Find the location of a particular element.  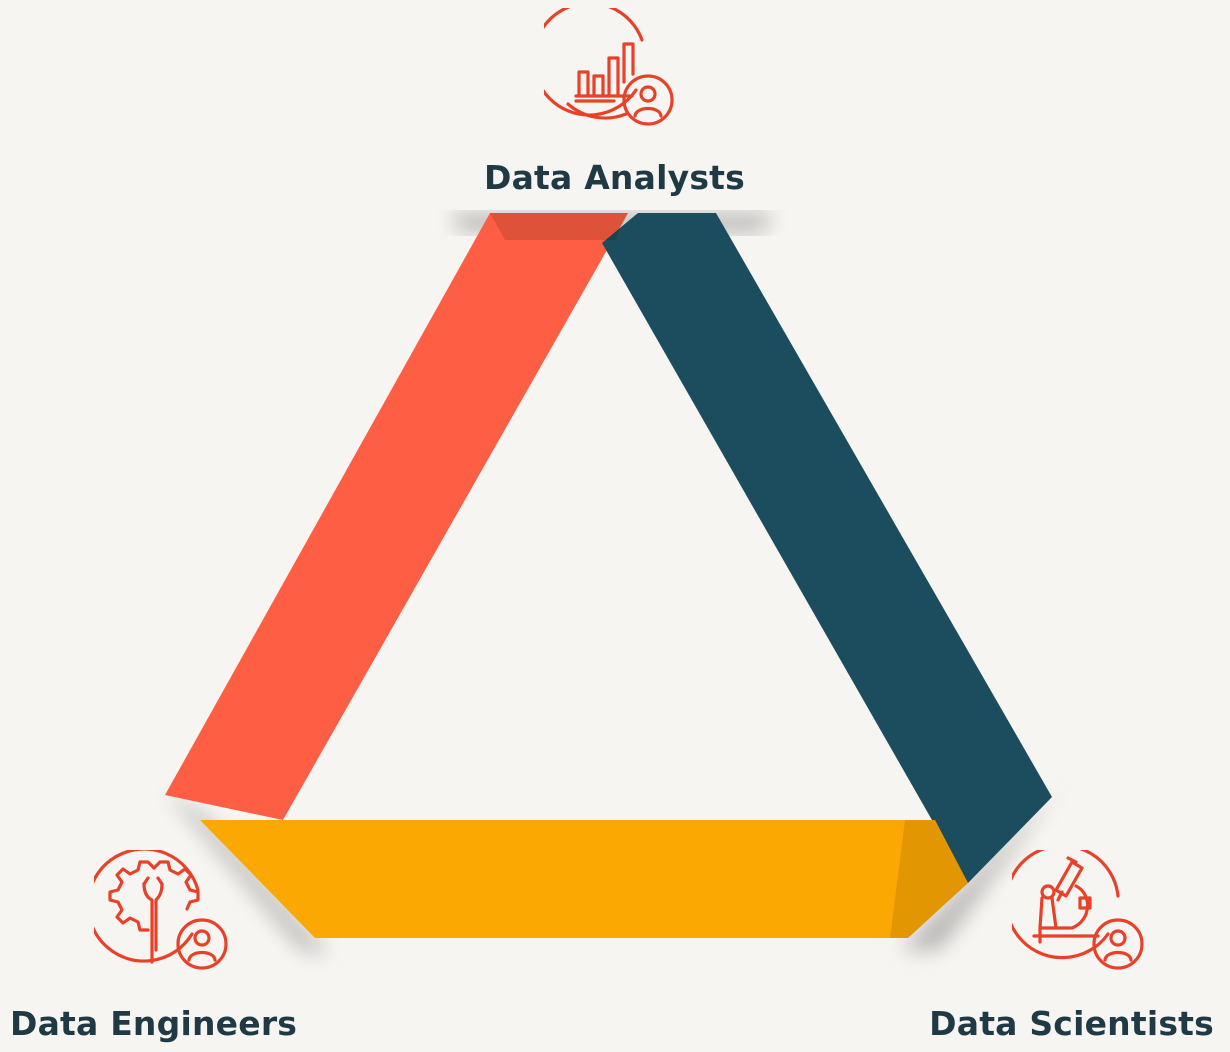

bottom-band is located at coordinates (584, 879).